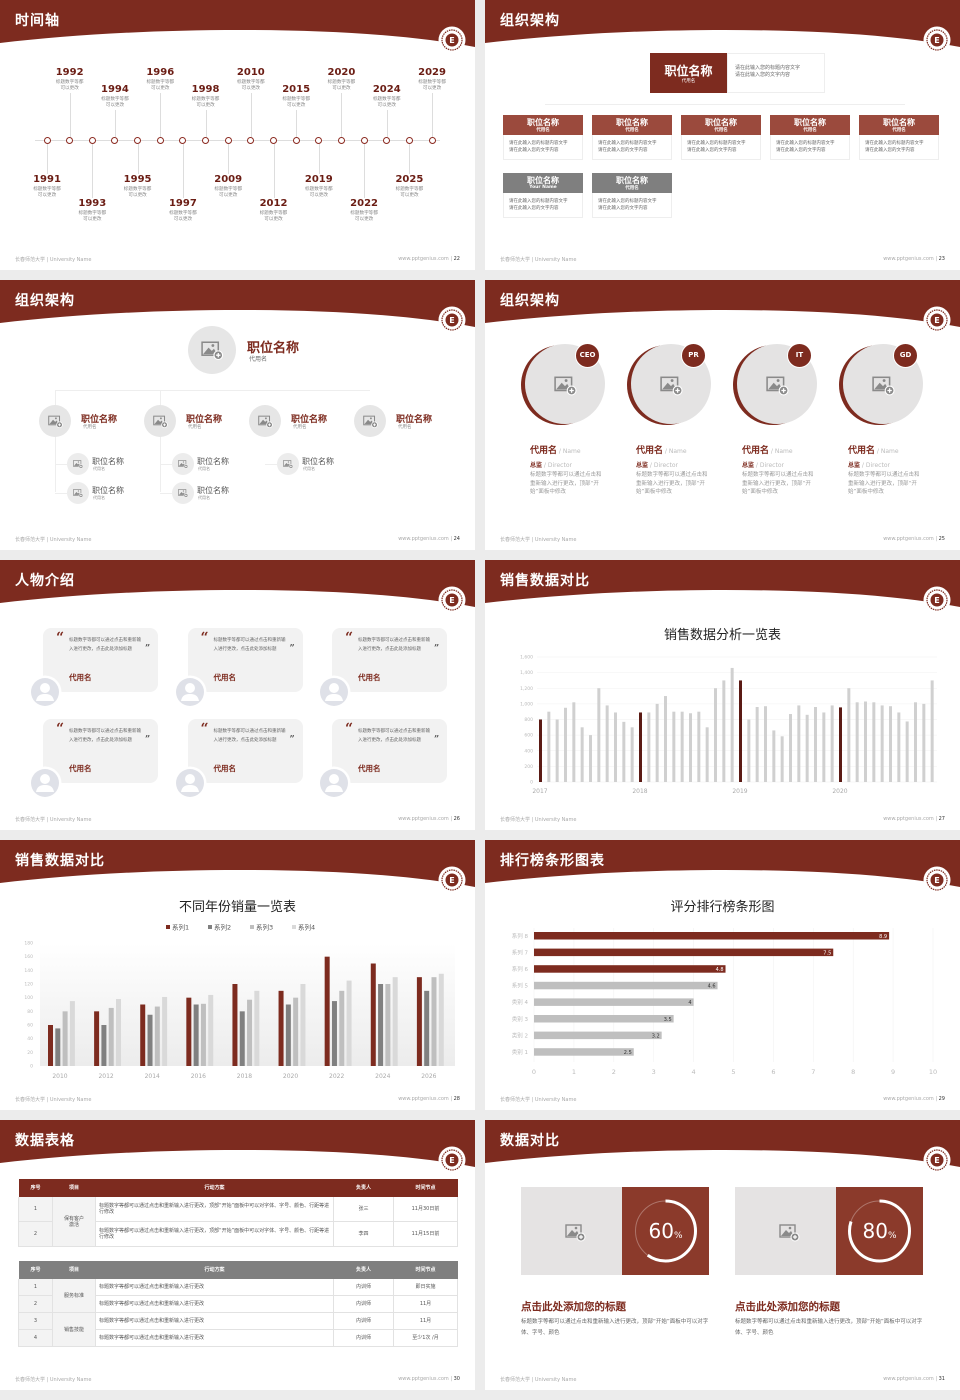 The height and width of the screenshot is (1400, 960). Describe the element at coordinates (148, 649) in the screenshot. I see `quote-close-icon: ”` at that location.